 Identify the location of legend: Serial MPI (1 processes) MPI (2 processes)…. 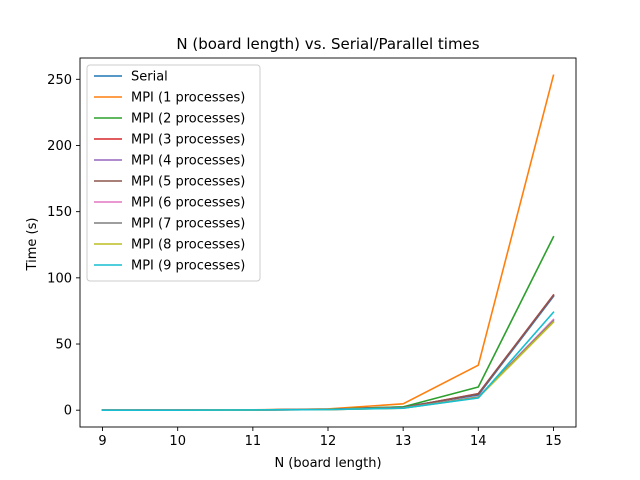
(173, 173).